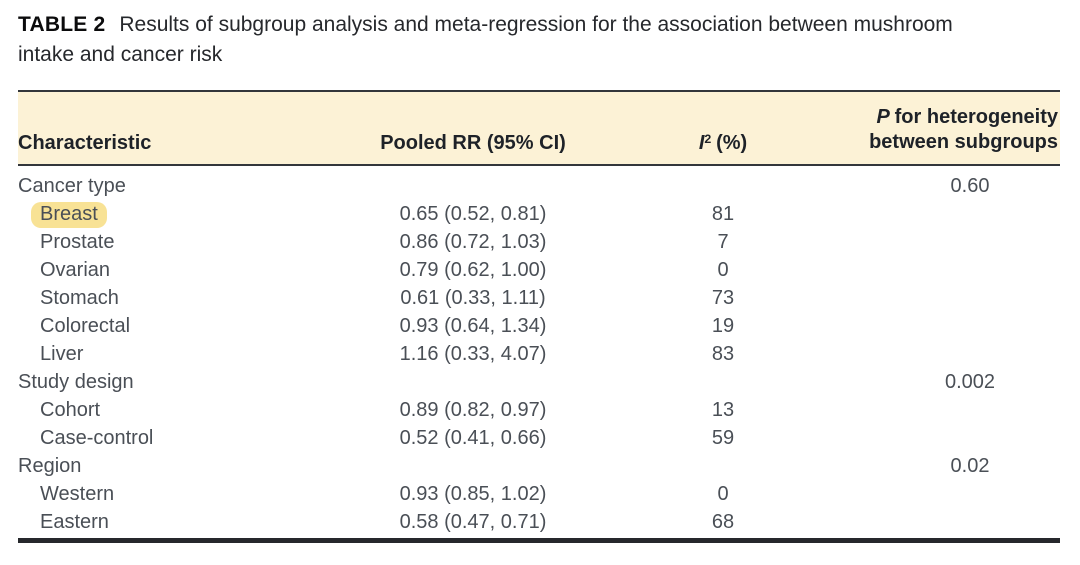 The image size is (1080, 565). What do you see at coordinates (473, 326) in the screenshot?
I see `rr-cell: 0.93 (0.64, 1.34)` at bounding box center [473, 326].